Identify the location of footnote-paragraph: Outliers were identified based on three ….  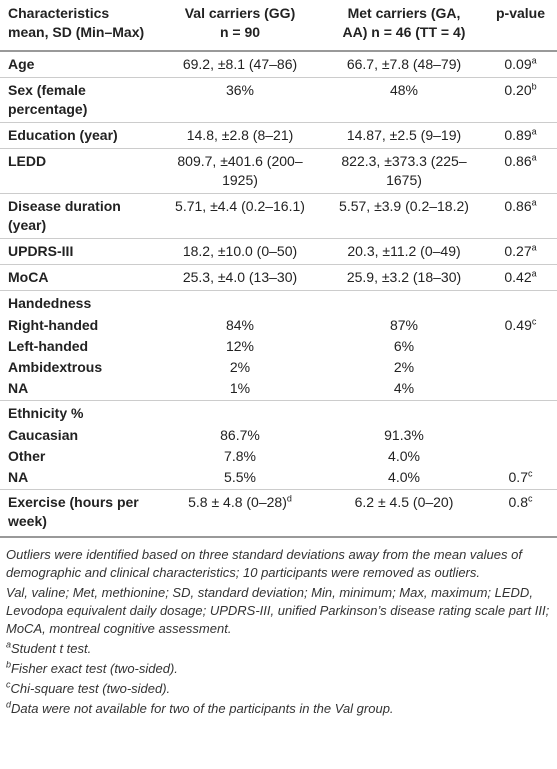
(264, 563).